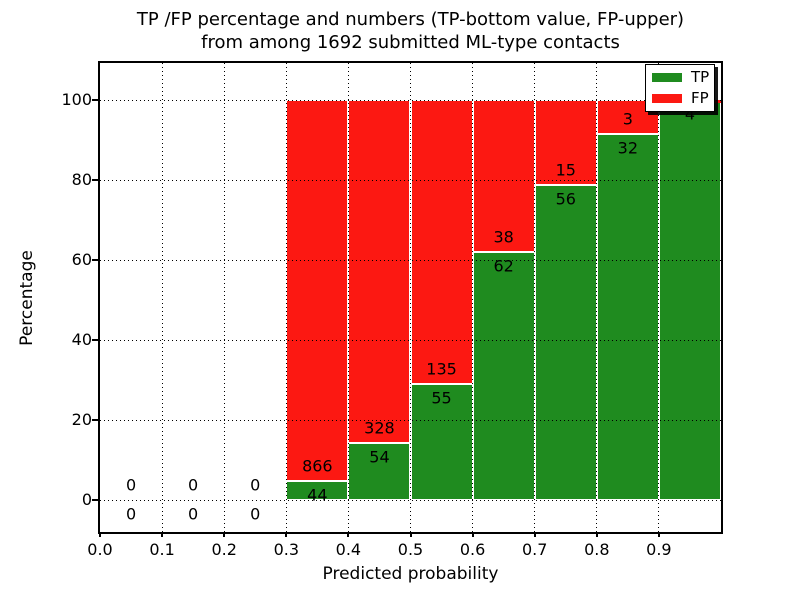  What do you see at coordinates (76, 99) in the screenshot?
I see `y-tick-label: 100` at bounding box center [76, 99].